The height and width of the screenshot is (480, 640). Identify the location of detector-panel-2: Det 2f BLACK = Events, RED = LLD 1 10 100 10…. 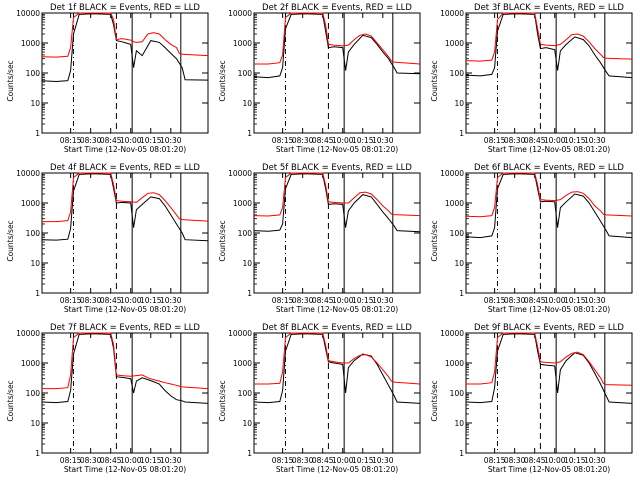
(319, 78).